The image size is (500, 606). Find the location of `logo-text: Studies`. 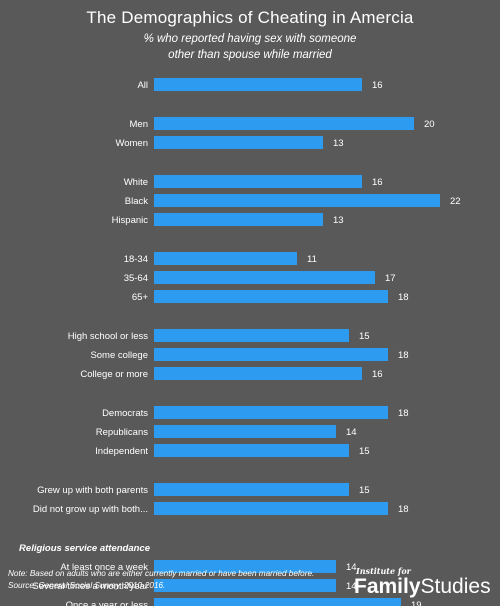

logo-text: Studies is located at coordinates (455, 586).